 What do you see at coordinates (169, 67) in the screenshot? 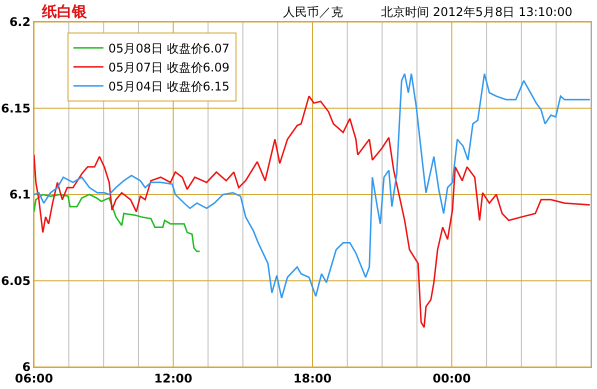
I see `legend-label: 05月07日 收盘价6.09` at bounding box center [169, 67].